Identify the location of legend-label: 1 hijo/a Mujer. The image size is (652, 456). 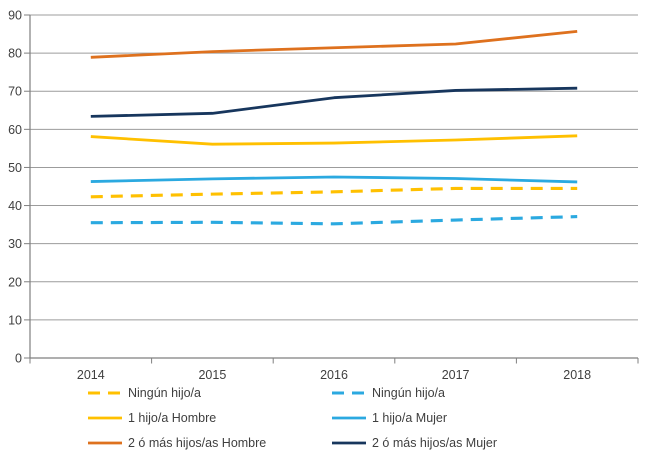
(410, 418).